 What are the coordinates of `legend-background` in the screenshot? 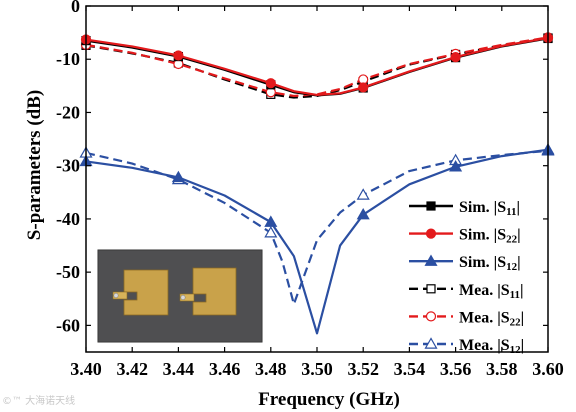 It's located at (476, 270).